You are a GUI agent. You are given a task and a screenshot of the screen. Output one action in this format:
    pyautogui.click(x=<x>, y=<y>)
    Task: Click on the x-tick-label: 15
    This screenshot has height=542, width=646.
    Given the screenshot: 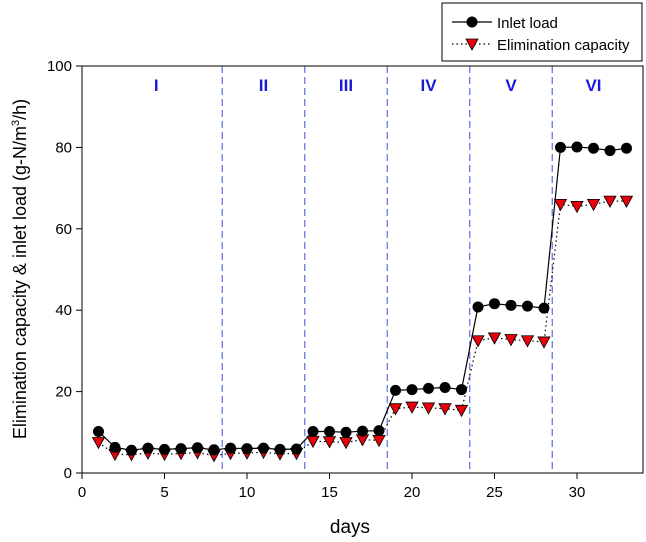 What is the action you would take?
    pyautogui.click(x=329, y=492)
    